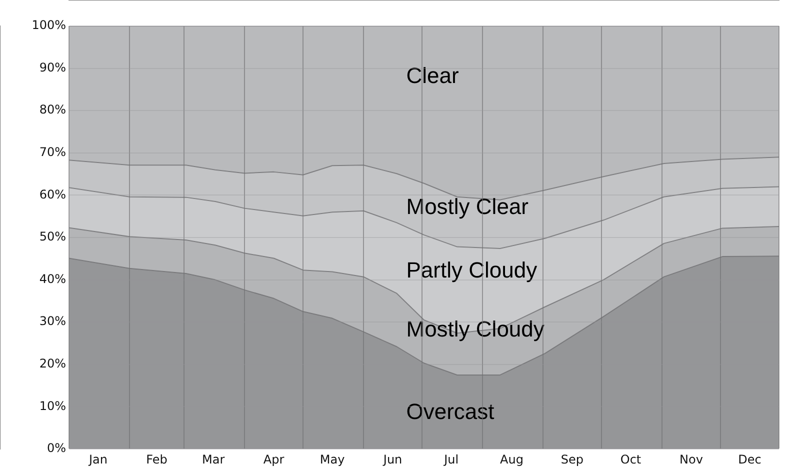  What do you see at coordinates (450, 411) in the screenshot?
I see `series-label: Overcast` at bounding box center [450, 411].